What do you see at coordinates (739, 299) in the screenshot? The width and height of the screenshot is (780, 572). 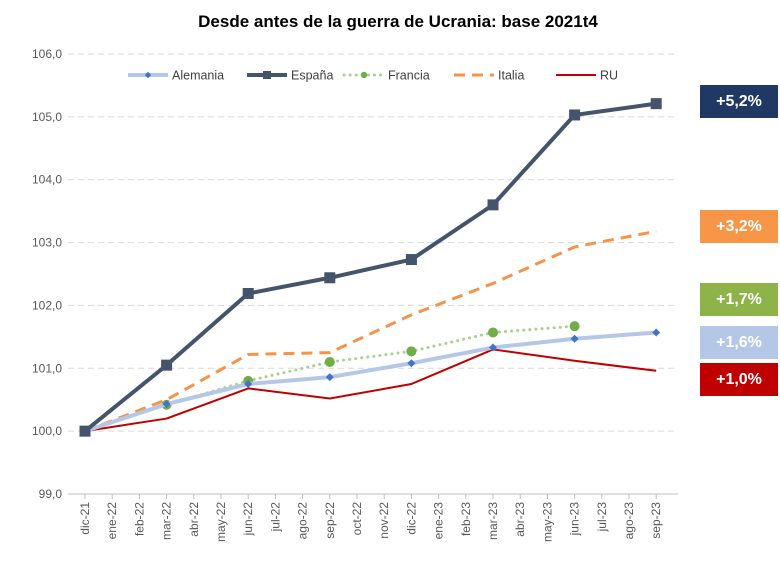 I see `change-badge: +1,7%` at bounding box center [739, 299].